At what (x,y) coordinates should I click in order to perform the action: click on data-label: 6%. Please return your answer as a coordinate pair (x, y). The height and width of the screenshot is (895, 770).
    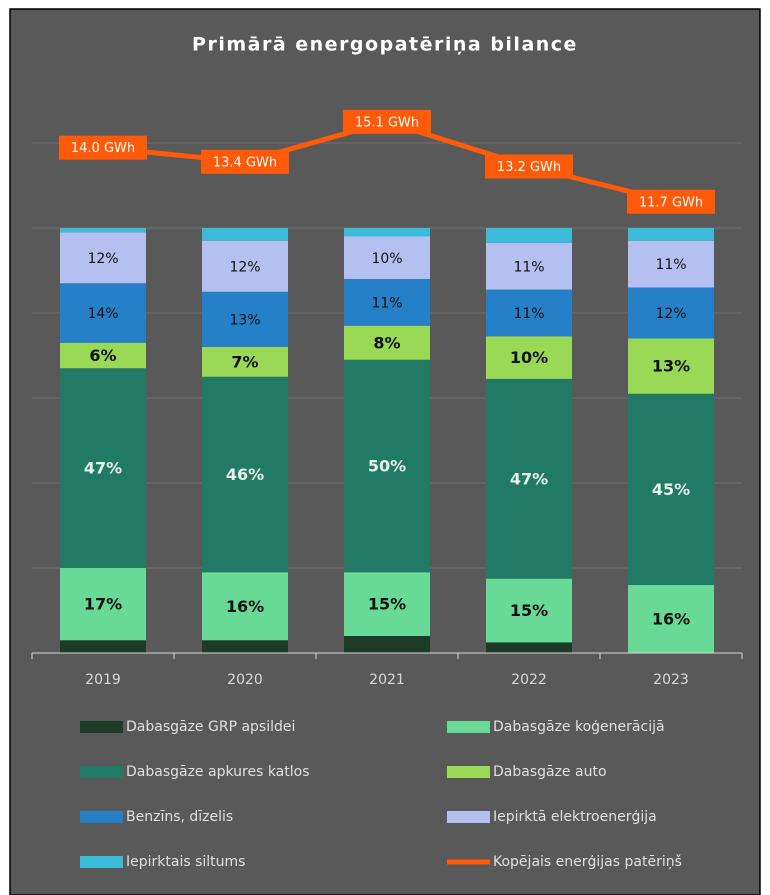
    Looking at the image, I should click on (102, 355).